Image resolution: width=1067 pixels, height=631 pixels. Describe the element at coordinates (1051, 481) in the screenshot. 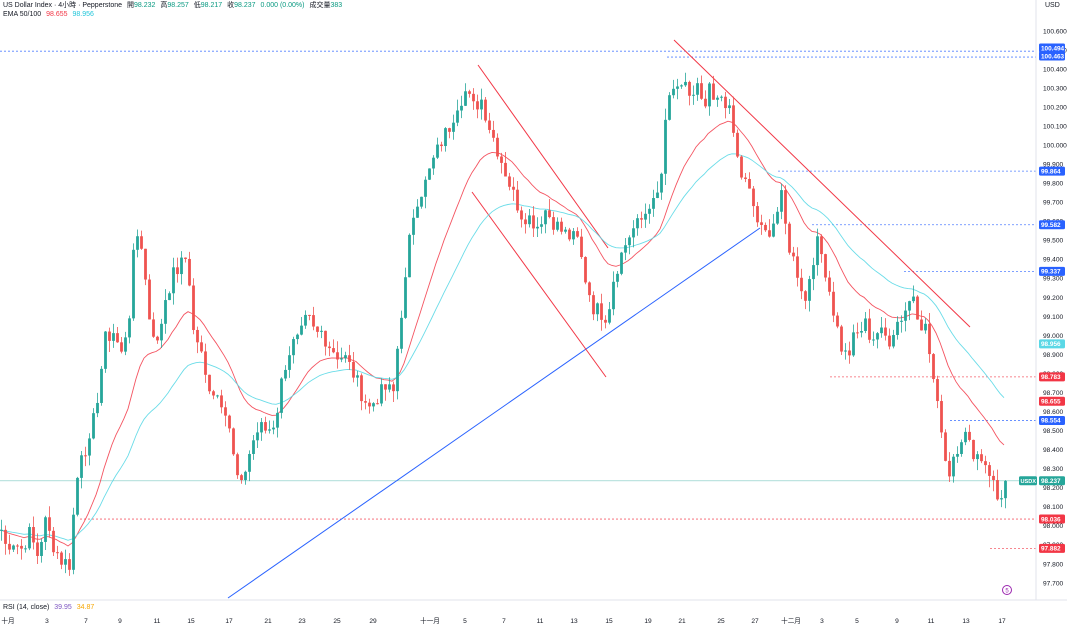

I see `current-price-label: 98.237` at that location.